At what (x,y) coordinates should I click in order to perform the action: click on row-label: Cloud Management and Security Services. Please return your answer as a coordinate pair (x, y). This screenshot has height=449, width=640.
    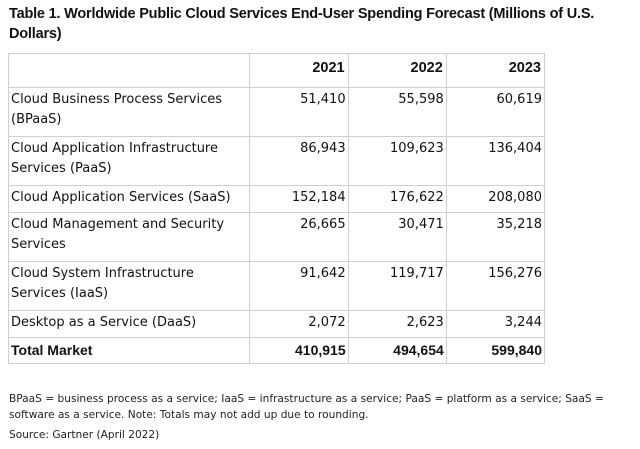
    Looking at the image, I should click on (129, 237).